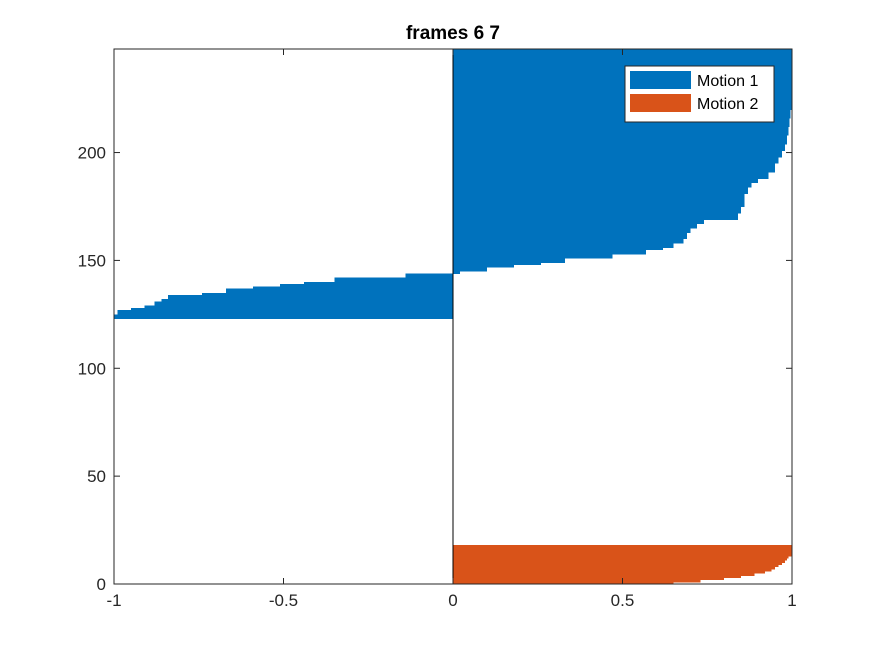 This screenshot has height=656, width=875. What do you see at coordinates (791, 600) in the screenshot?
I see `x-tick-label: 1` at bounding box center [791, 600].